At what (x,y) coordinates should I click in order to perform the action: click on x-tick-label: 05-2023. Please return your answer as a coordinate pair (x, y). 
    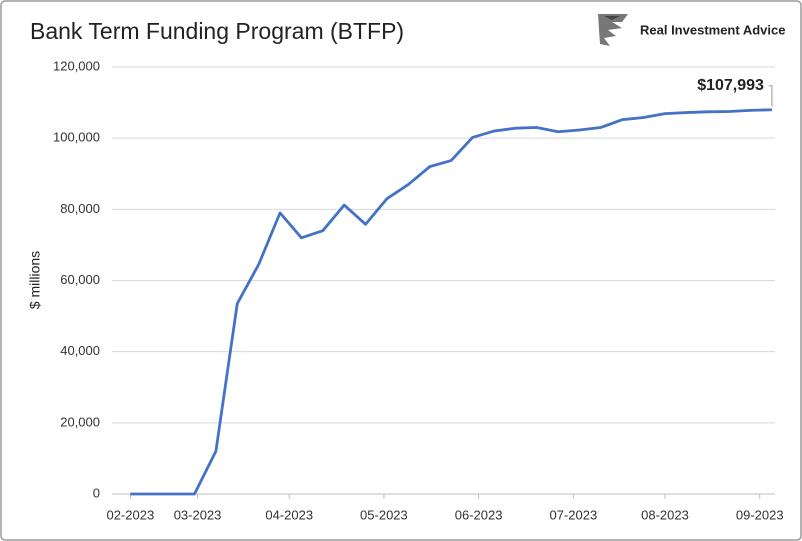
    Looking at the image, I should click on (384, 514).